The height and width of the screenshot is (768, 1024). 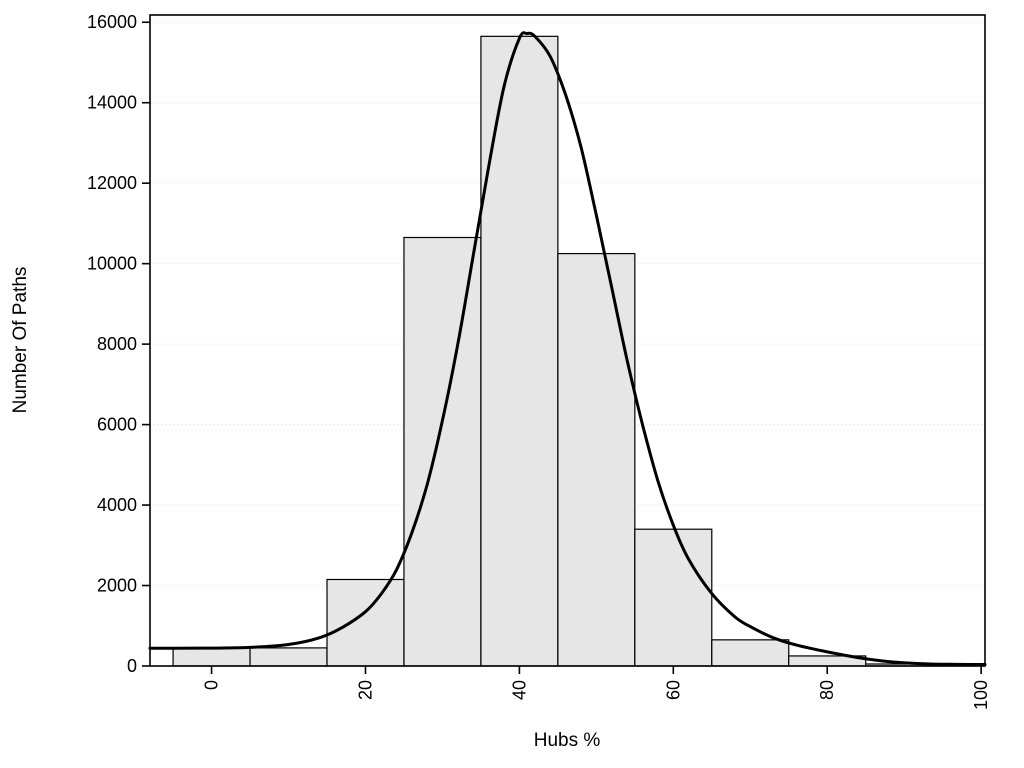 What do you see at coordinates (981, 695) in the screenshot?
I see `x-tick-label: 100` at bounding box center [981, 695].